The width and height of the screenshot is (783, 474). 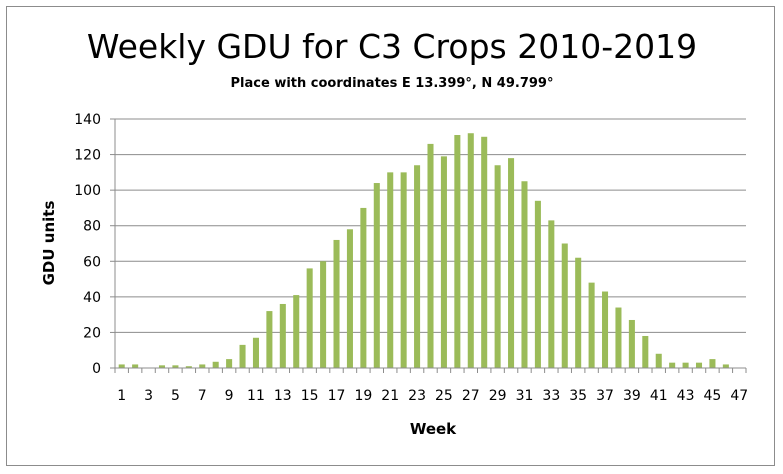 What do you see at coordinates (229, 396) in the screenshot?
I see `x-tick-label: 9` at bounding box center [229, 396].